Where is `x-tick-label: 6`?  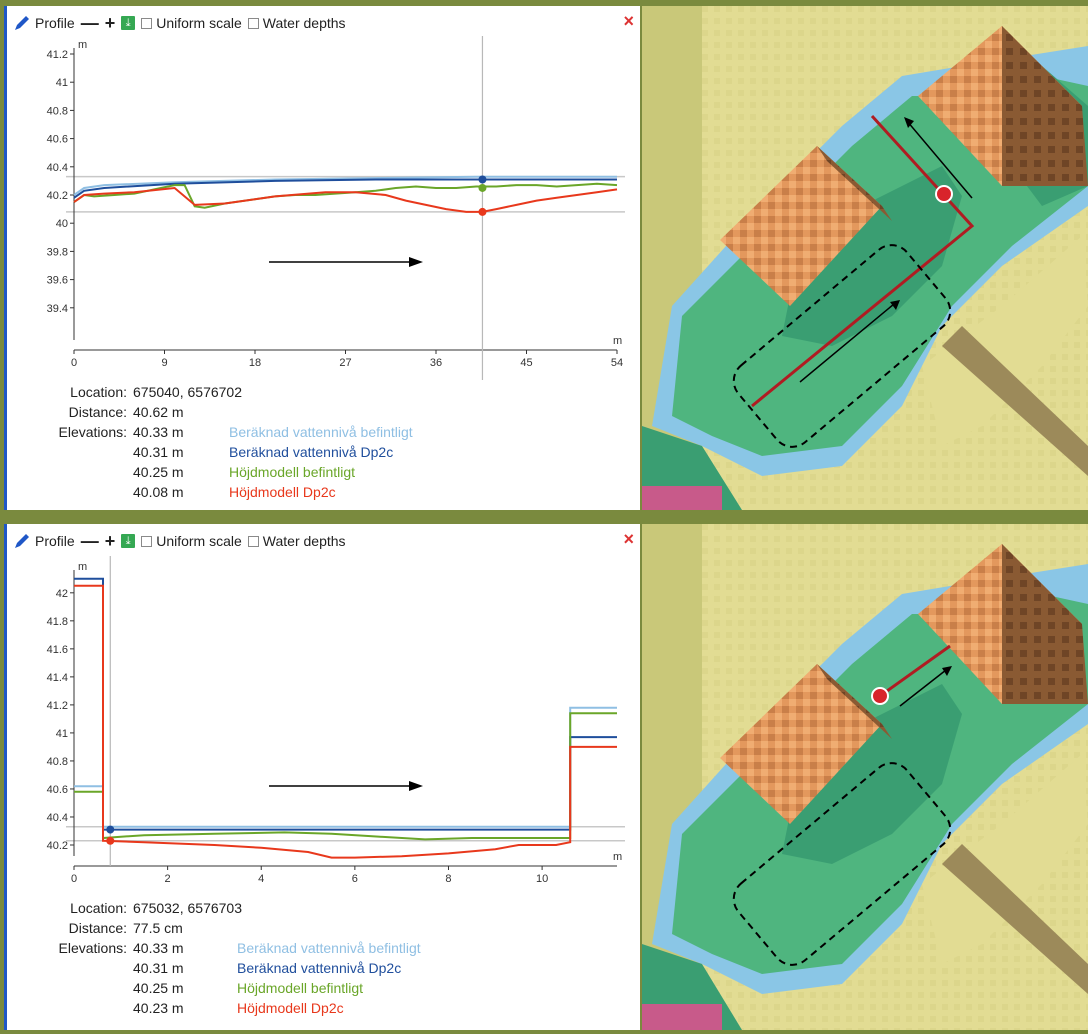 x-tick-label: 6 is located at coordinates (355, 878).